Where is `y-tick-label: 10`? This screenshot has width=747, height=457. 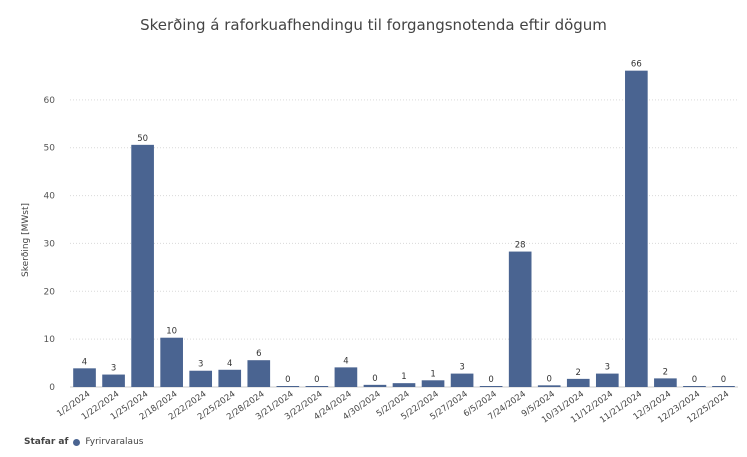
y-tick-label: 10 is located at coordinates (50, 340).